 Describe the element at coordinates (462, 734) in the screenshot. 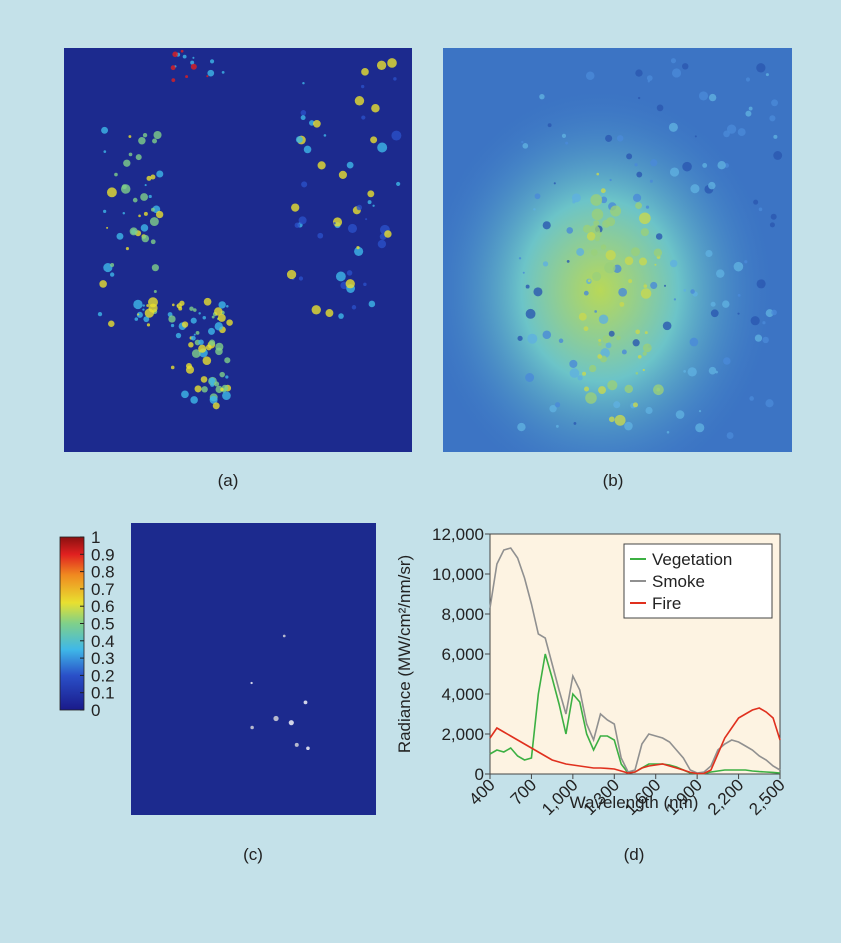

I see `y-tick-label: 2,000` at that location.